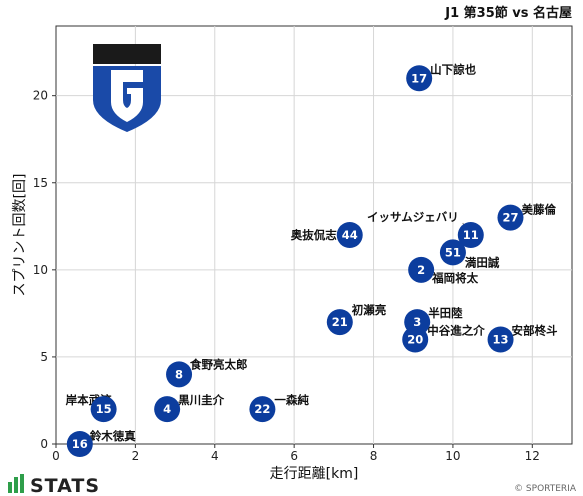  I want to click on player-name-label: 山下諒也, so click(453, 69).